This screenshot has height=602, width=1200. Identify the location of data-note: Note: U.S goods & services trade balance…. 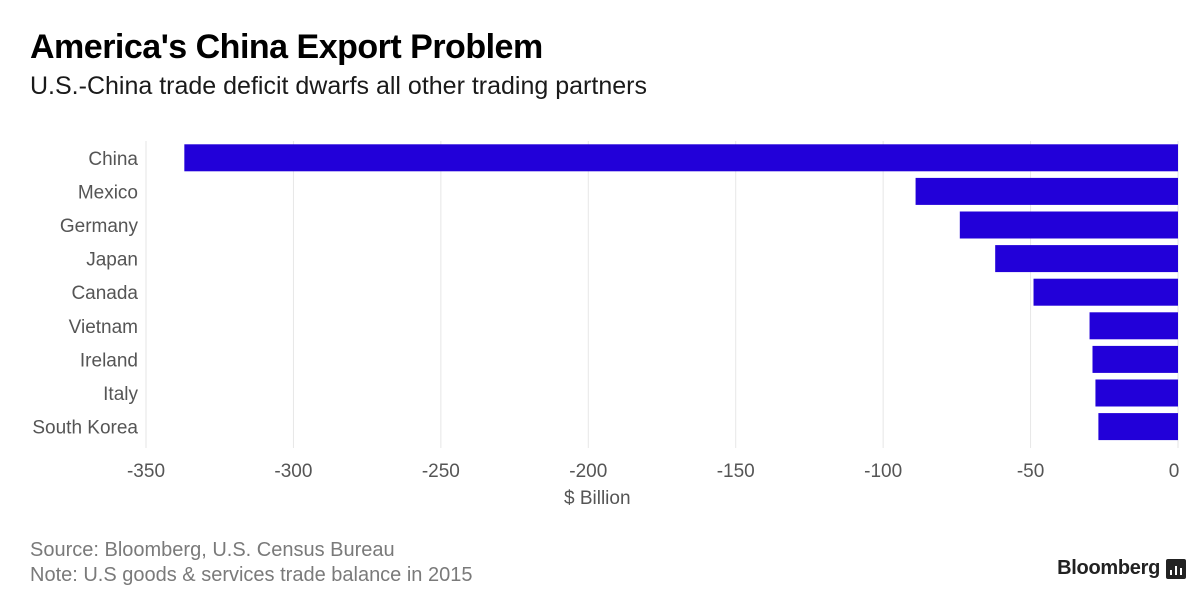
(251, 575).